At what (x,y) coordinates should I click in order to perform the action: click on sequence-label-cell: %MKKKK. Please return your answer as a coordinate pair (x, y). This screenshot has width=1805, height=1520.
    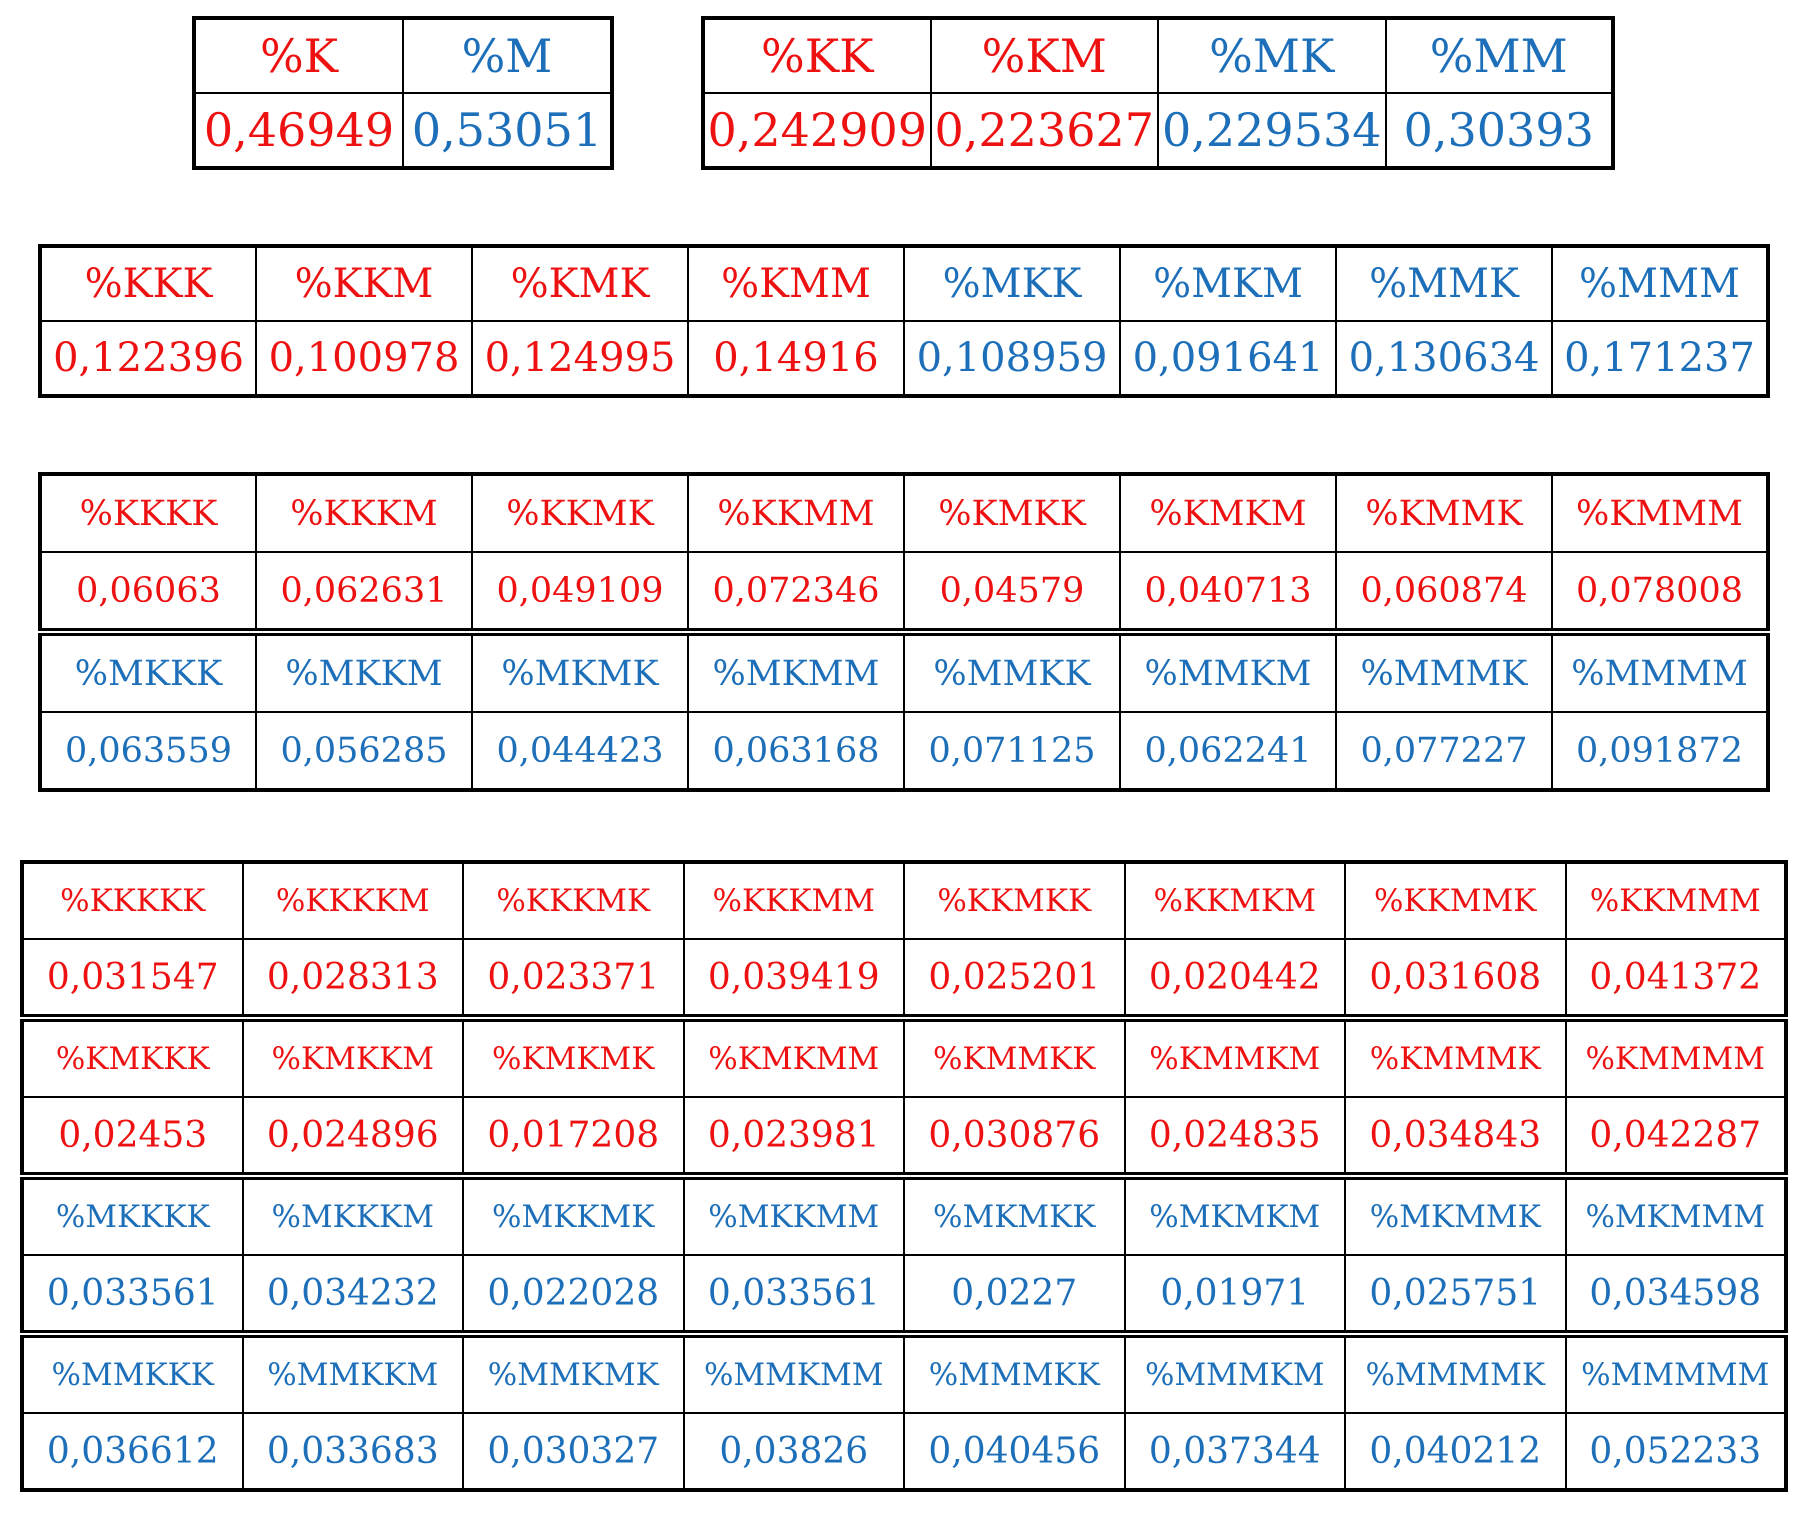
    Looking at the image, I should click on (132, 1215).